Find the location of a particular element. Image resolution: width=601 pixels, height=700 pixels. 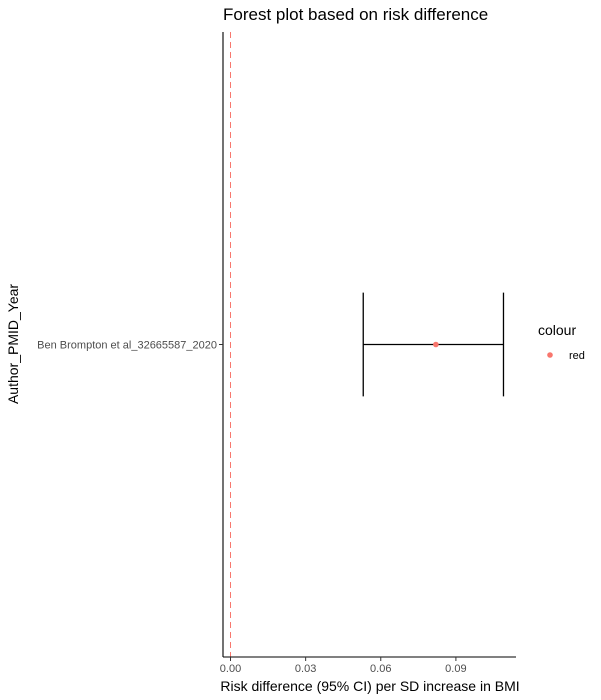

point-estimate is located at coordinates (436, 344).